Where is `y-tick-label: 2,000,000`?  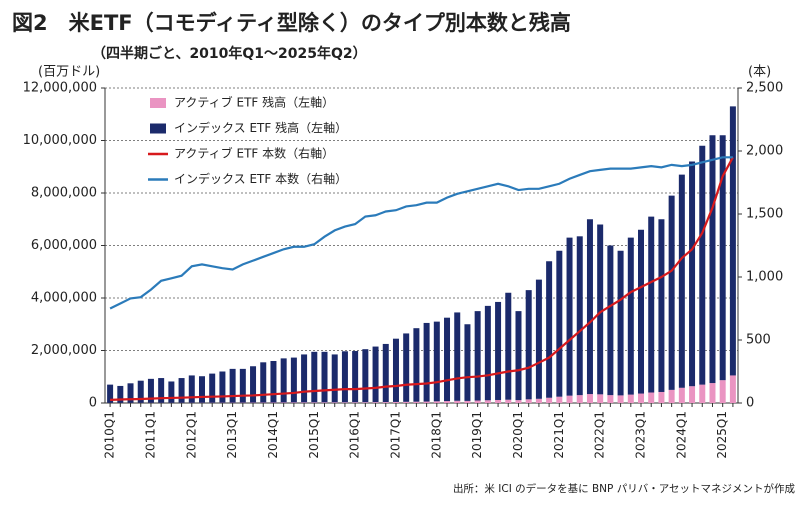 y-tick-label: 2,000,000 is located at coordinates (64, 350).